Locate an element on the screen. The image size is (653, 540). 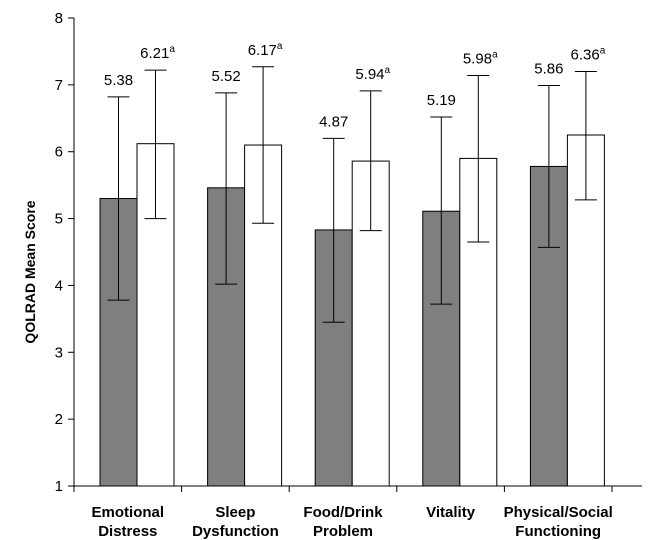
data-label: 5.19 is located at coordinates (441, 100).